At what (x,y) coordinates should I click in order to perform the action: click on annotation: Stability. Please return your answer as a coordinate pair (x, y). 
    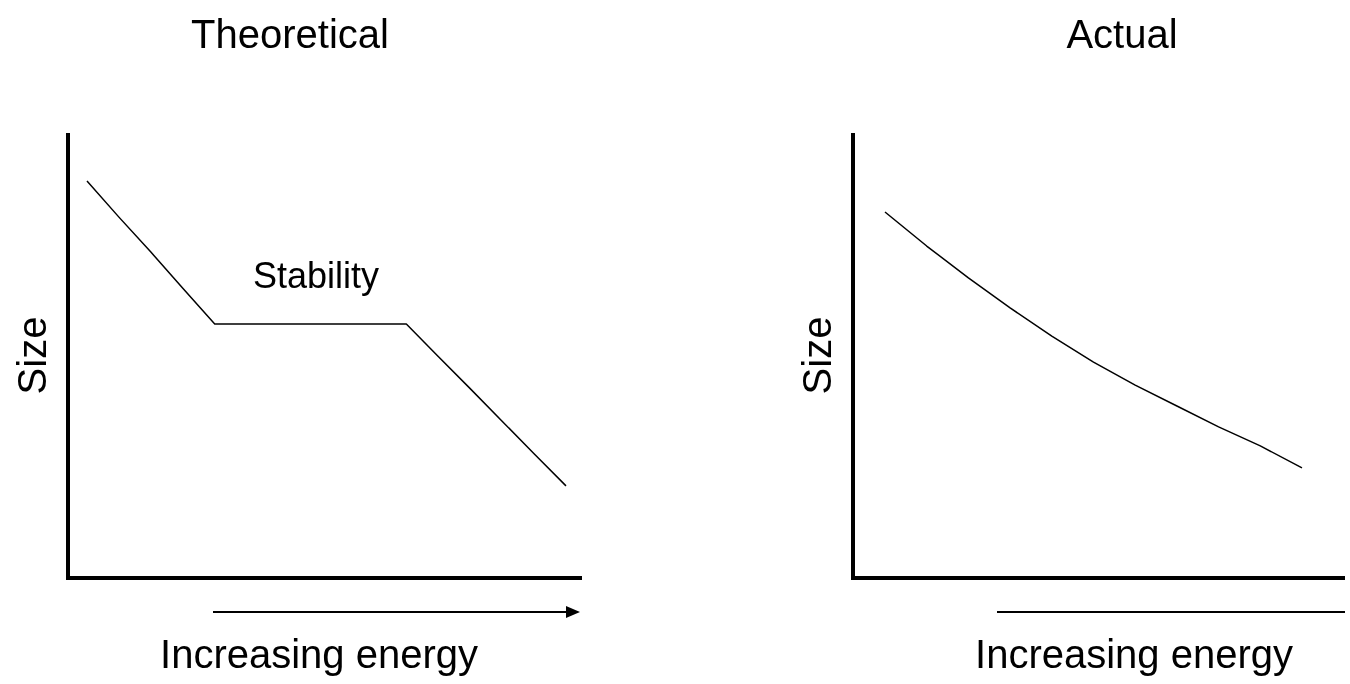
    Looking at the image, I should click on (316, 275).